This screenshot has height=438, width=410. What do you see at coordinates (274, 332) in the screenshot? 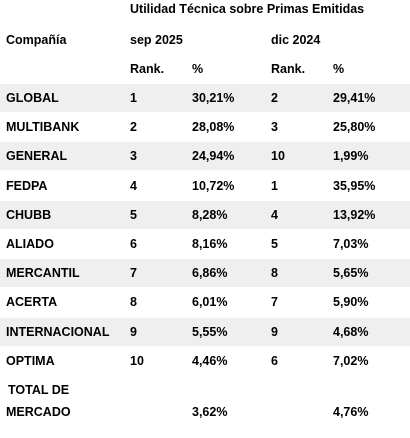
I see `period2-rank: 9` at bounding box center [274, 332].